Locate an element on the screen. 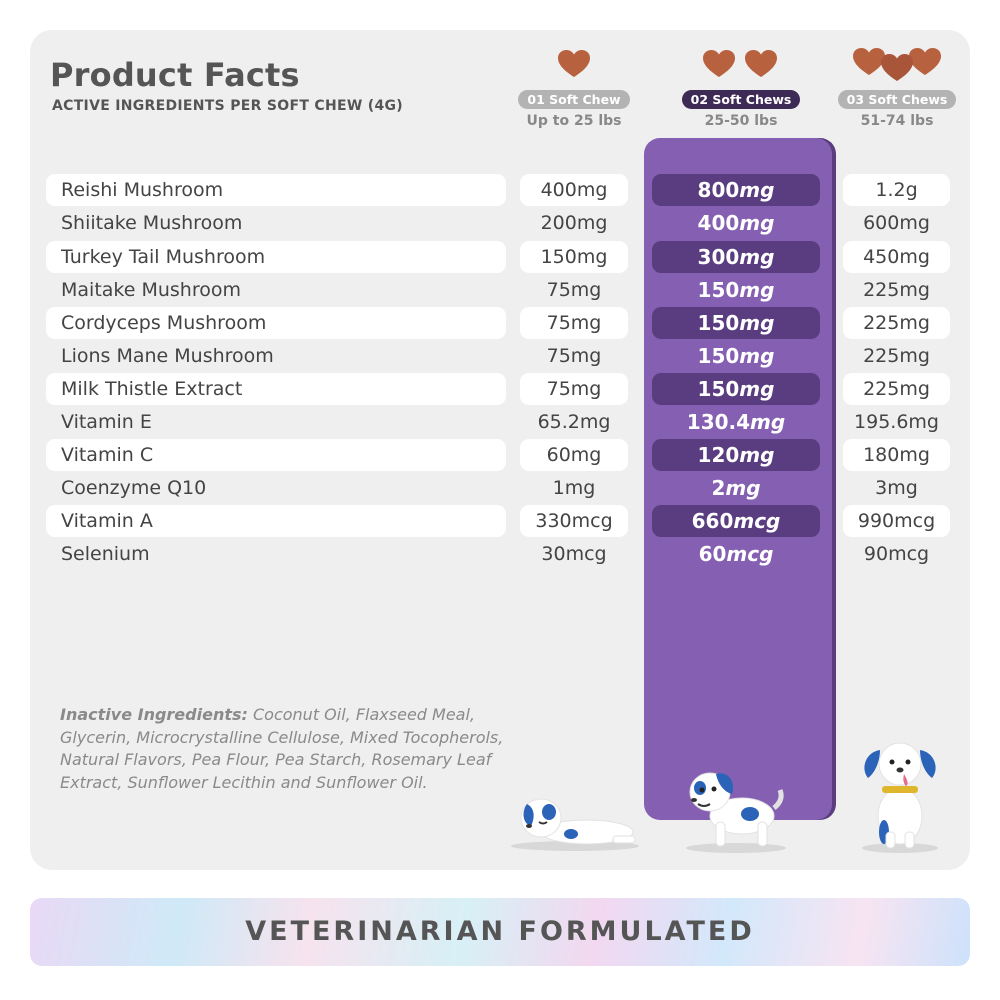 This screenshot has width=1000, height=1000. column-label-2: 02 Soft Chews is located at coordinates (741, 99).